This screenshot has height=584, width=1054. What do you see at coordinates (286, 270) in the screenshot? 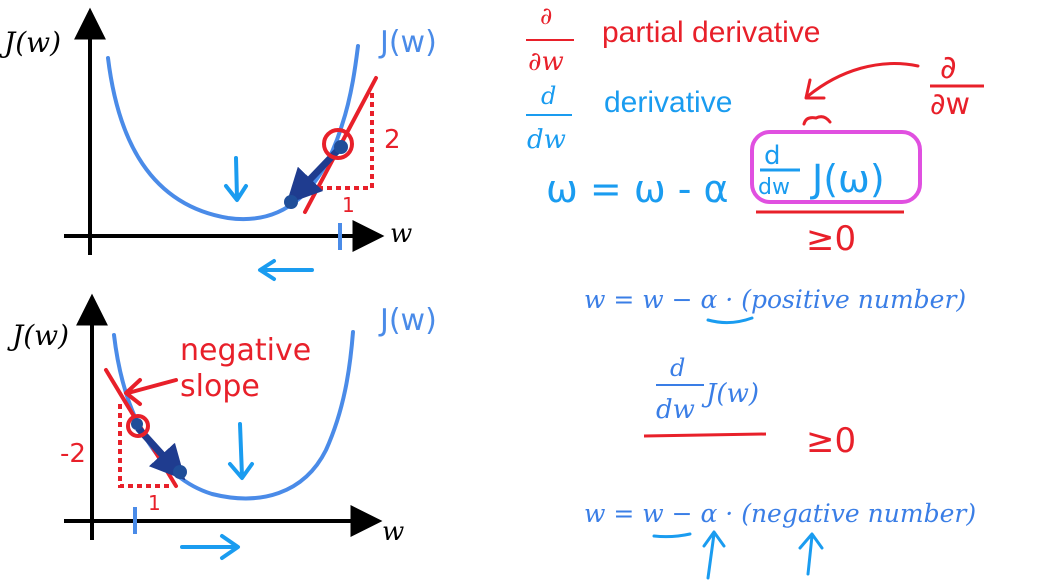
I see `top-left-arrow-icon` at bounding box center [286, 270].